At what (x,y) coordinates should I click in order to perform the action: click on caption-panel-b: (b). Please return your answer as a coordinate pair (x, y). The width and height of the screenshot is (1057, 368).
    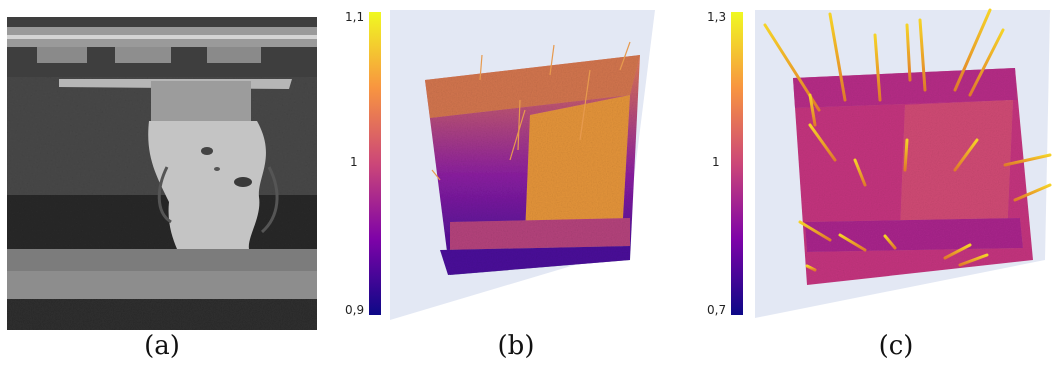
    Looking at the image, I should click on (516, 346).